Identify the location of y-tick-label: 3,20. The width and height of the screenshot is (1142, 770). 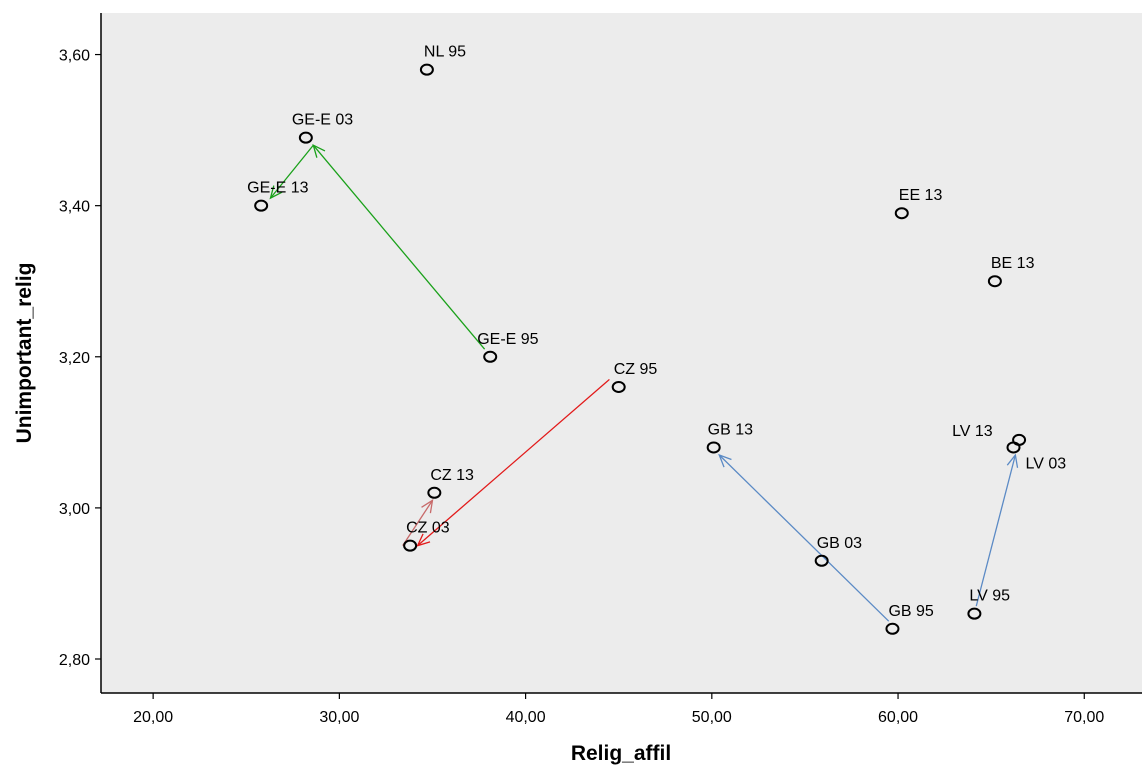
(74, 358).